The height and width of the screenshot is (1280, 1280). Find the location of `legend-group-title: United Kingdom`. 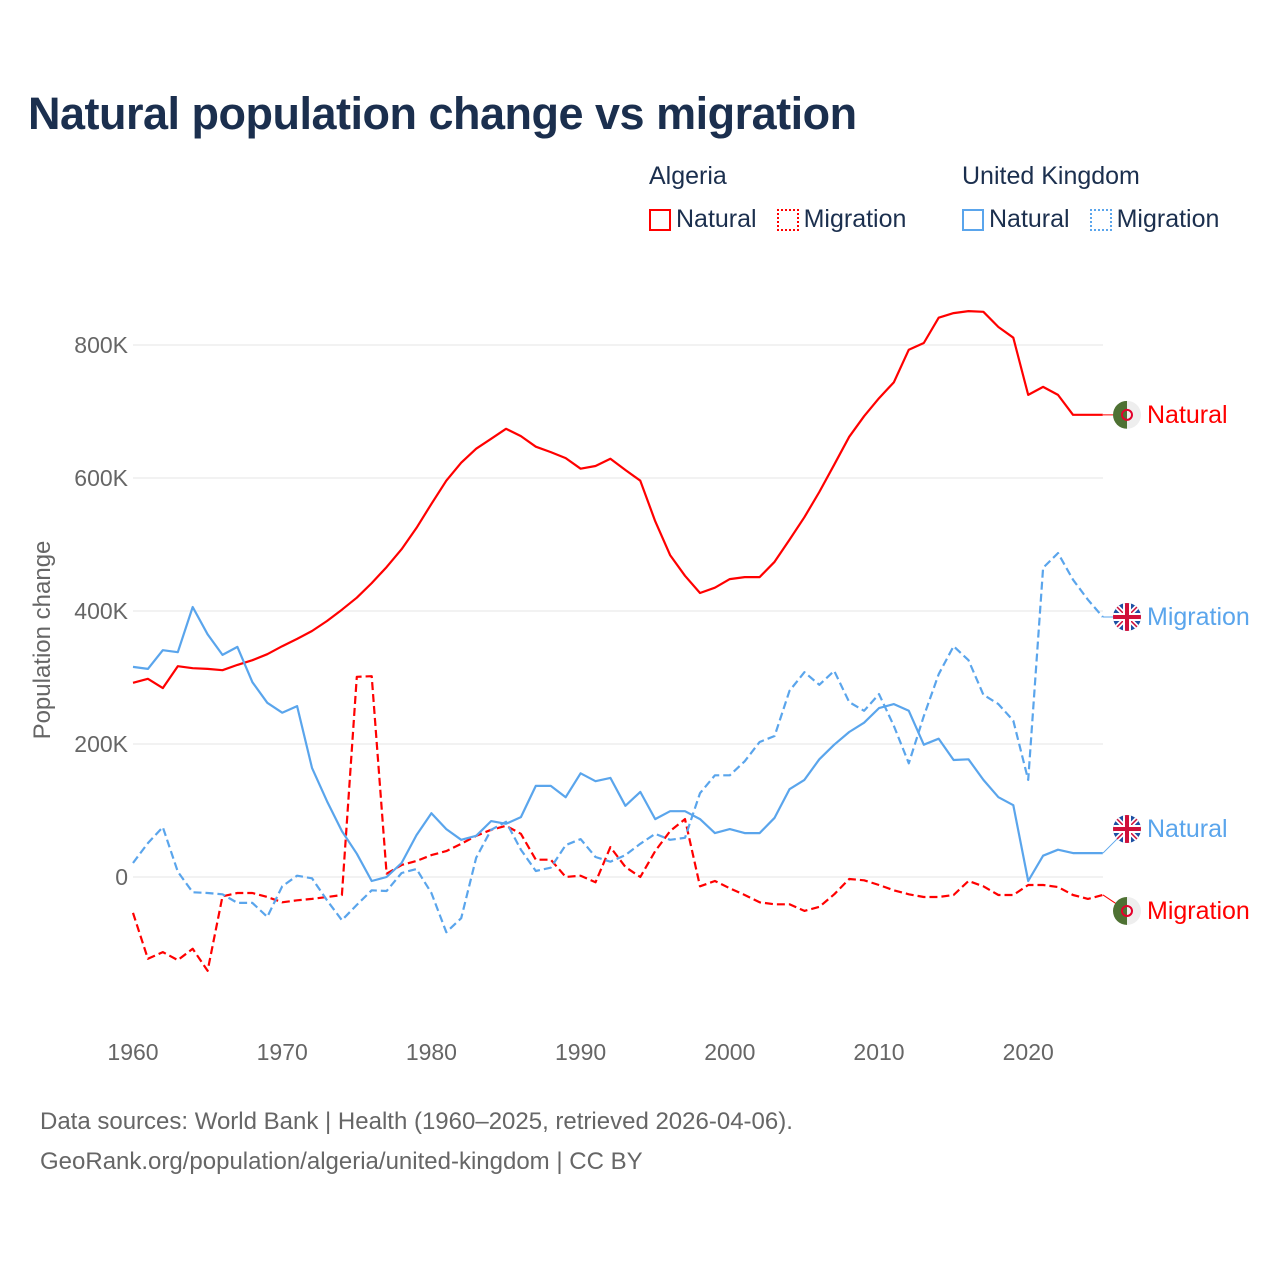

legend-group-title: United Kingdom is located at coordinates (1051, 176).